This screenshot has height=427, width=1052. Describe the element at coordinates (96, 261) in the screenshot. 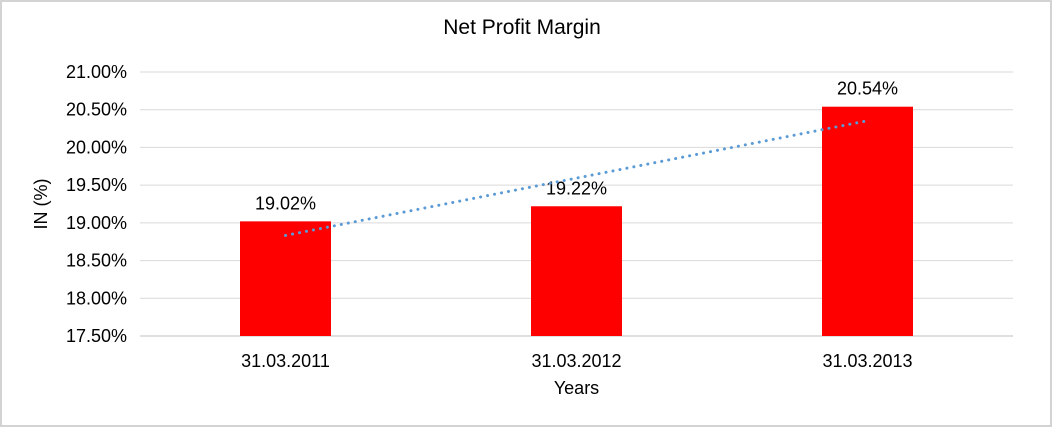

I see `y-tick-label: 18.50%` at that location.